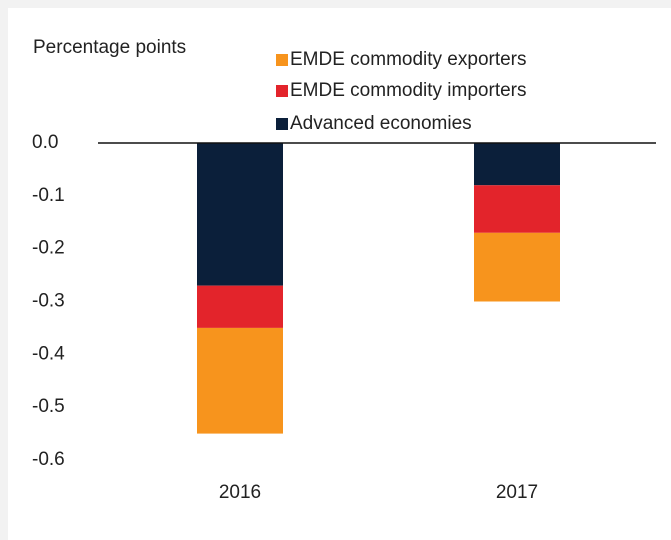 This screenshot has height=540, width=671. What do you see at coordinates (48, 248) in the screenshot?
I see `y-tick-label: -0.2` at bounding box center [48, 248].